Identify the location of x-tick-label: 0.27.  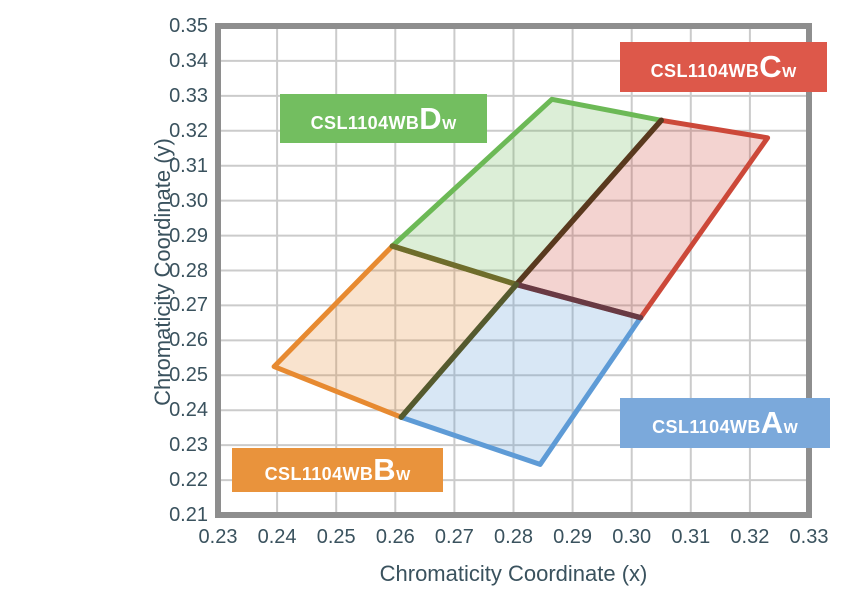
(454, 537).